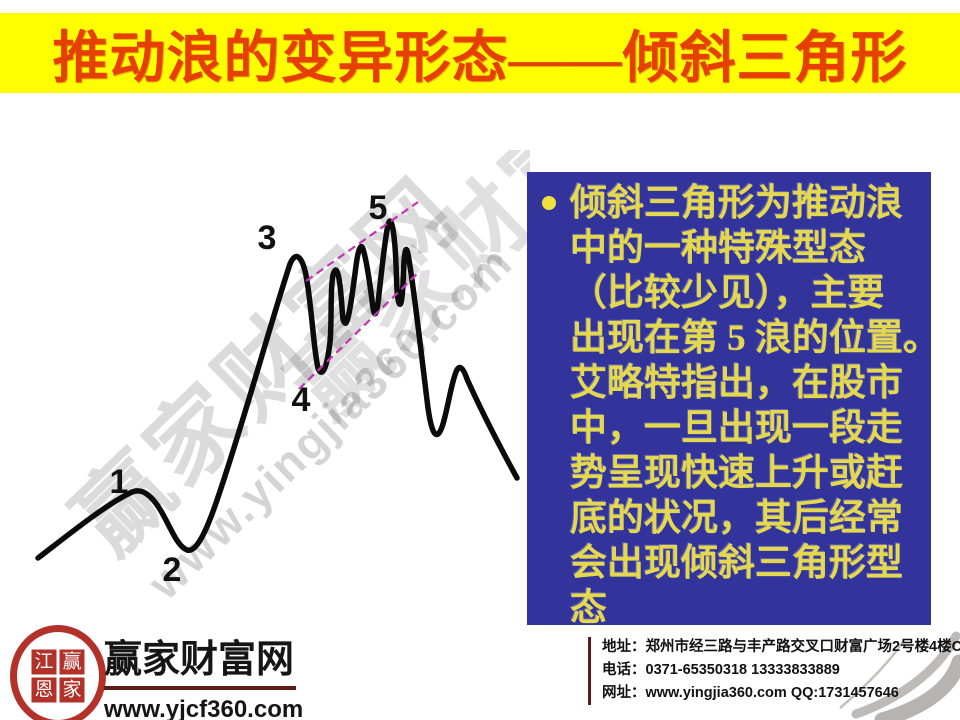  What do you see at coordinates (589, 671) in the screenshot?
I see `footer-divider` at bounding box center [589, 671].